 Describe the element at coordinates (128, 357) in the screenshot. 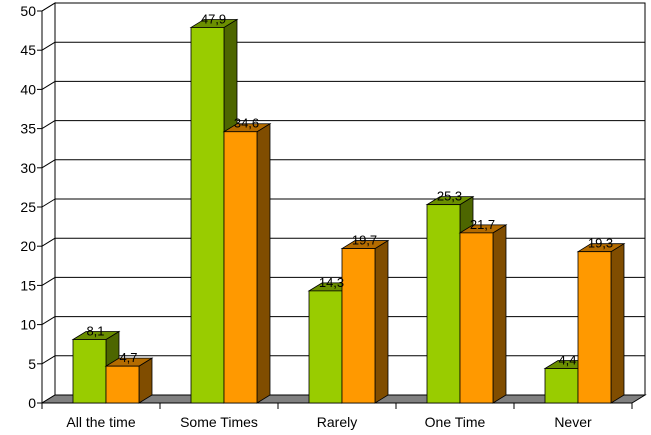

I see `data-label: 4,7` at that location.